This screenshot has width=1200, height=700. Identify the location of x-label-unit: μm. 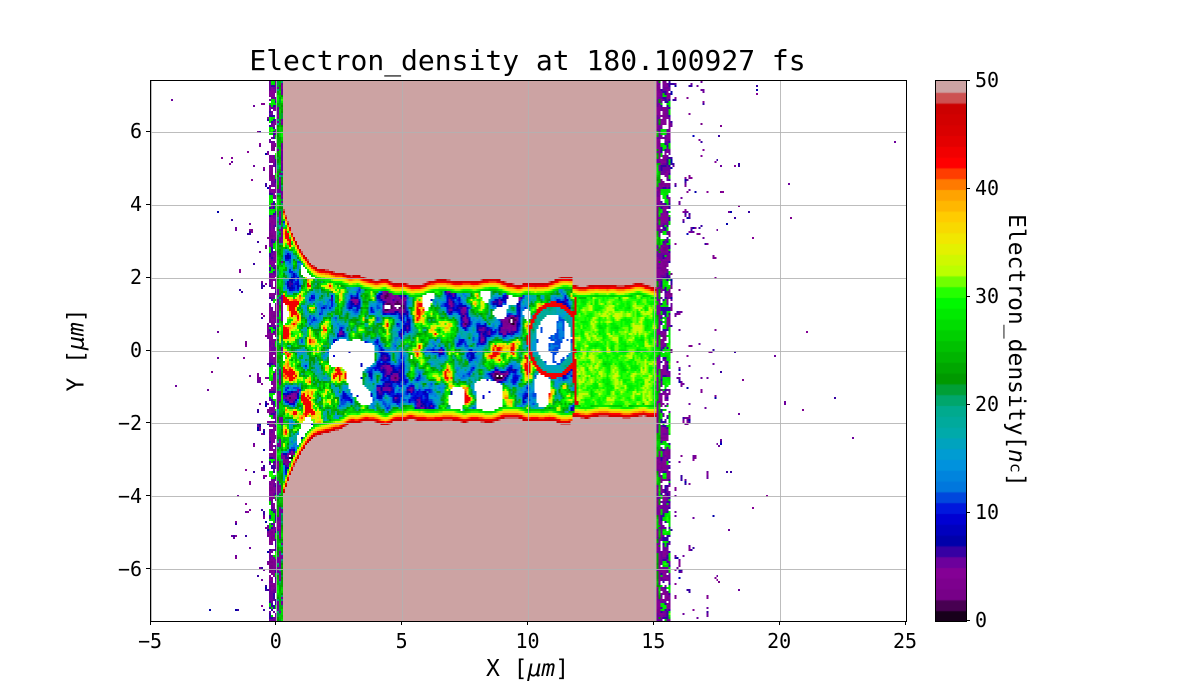
(541, 669).